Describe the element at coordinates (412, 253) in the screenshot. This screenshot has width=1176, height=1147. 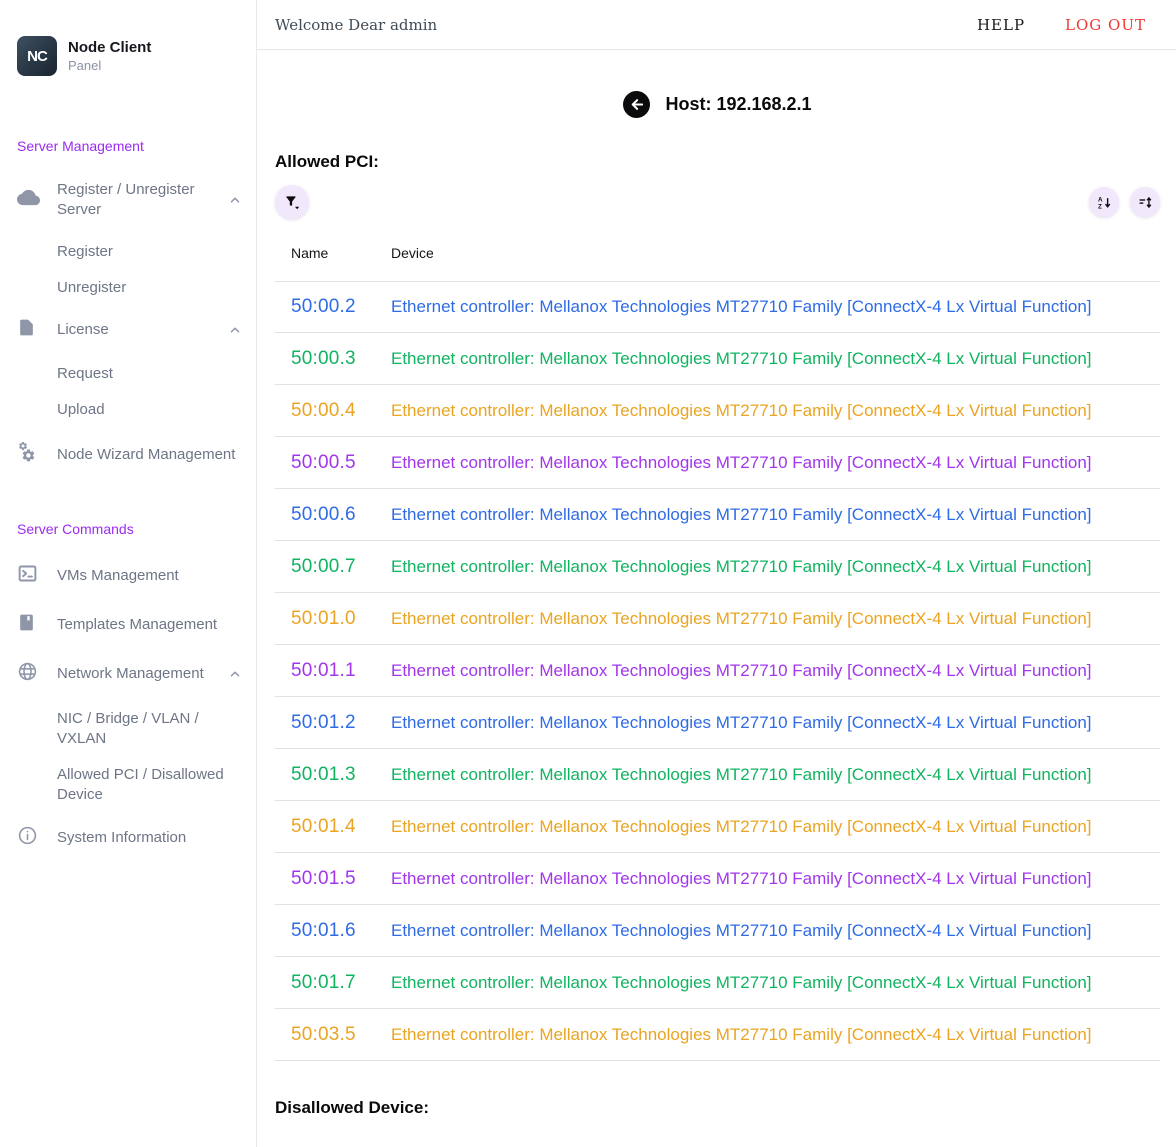
I see `column-header-device: Device` at that location.